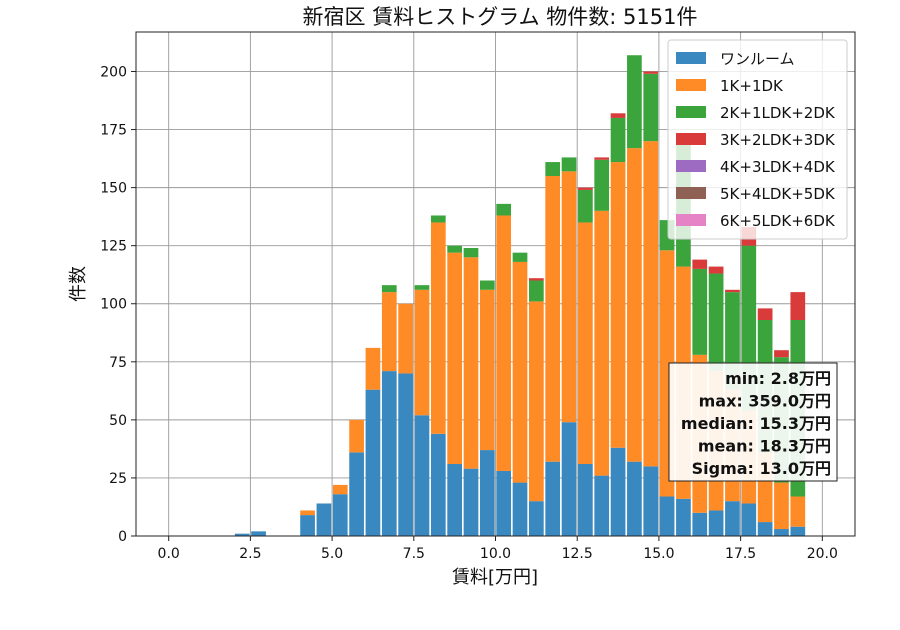 This screenshot has width=900, height=630. I want to click on legend-label-4: 4K+3LDK+4DK, so click(778, 167).